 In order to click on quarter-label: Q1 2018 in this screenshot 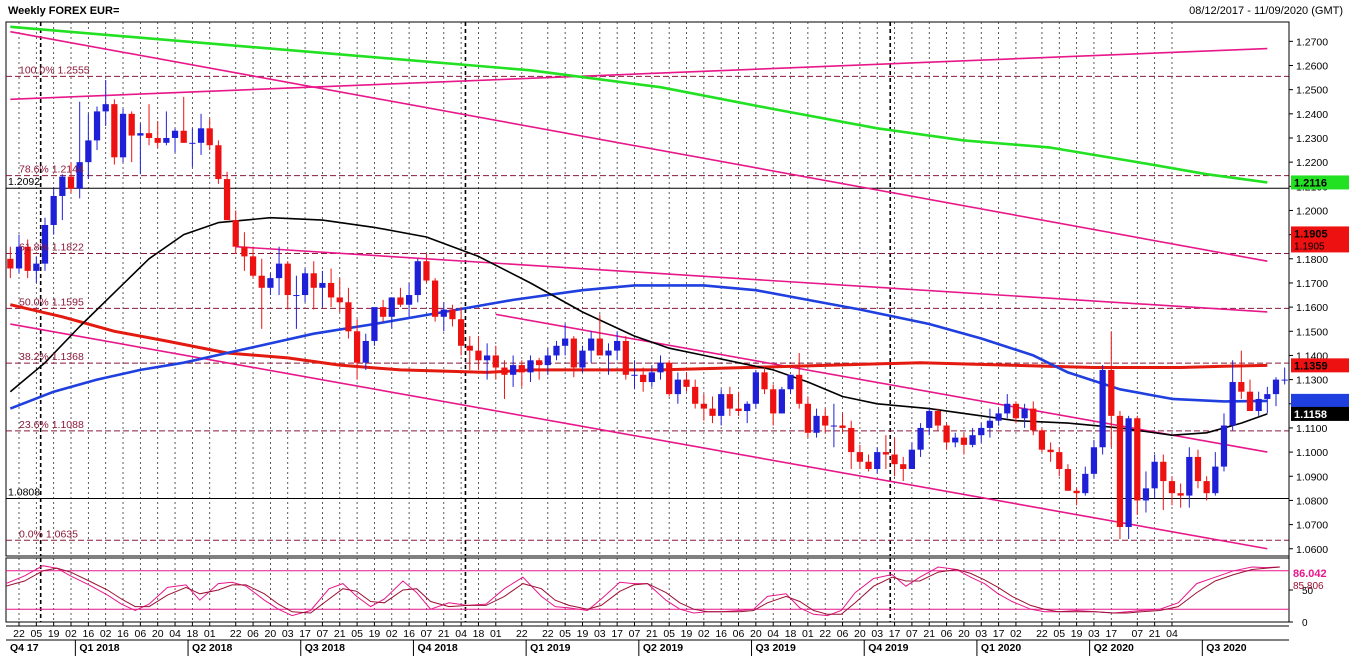, I will do `click(99, 648)`.